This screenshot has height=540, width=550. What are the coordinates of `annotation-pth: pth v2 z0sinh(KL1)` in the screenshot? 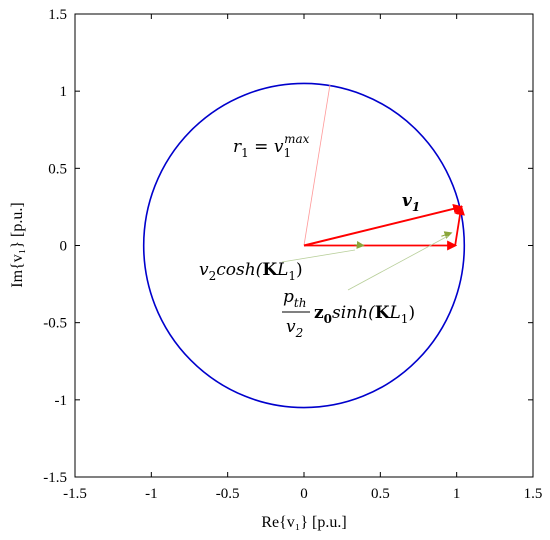 It's located at (348, 313).